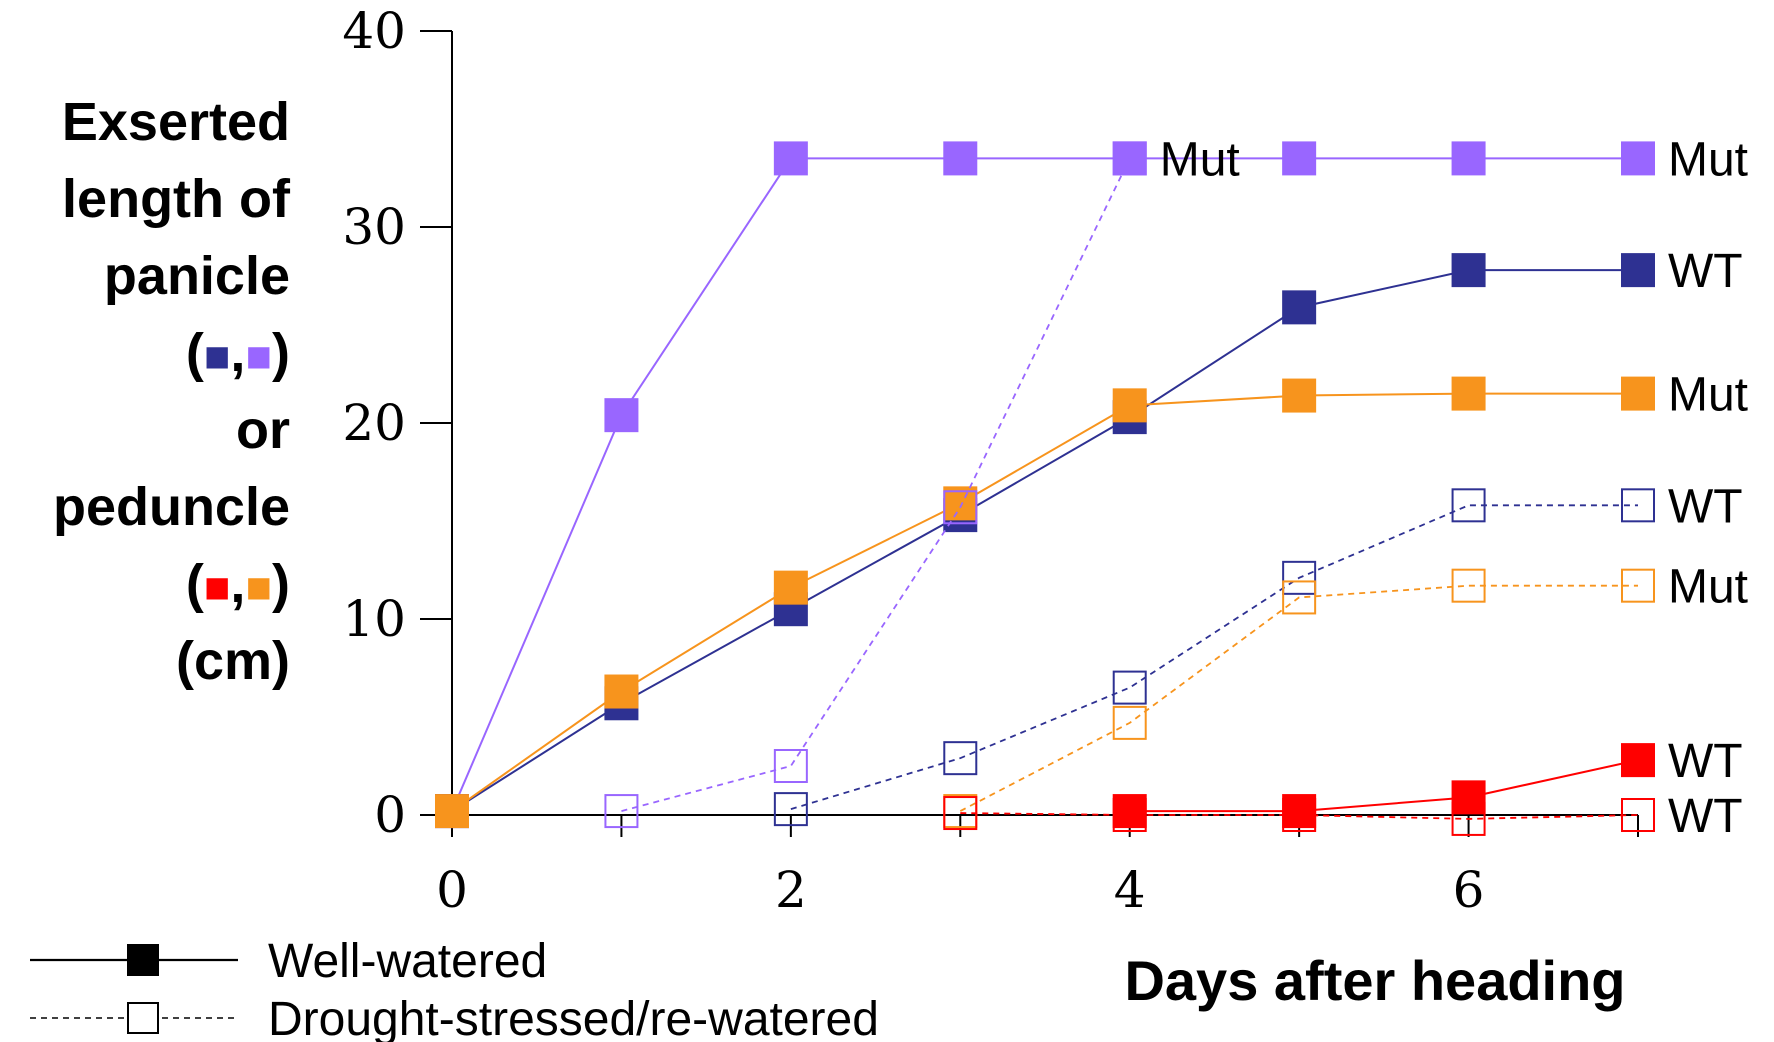 The image size is (1774, 1042). What do you see at coordinates (407, 961) in the screenshot?
I see `legend-label: Well-watered` at bounding box center [407, 961].